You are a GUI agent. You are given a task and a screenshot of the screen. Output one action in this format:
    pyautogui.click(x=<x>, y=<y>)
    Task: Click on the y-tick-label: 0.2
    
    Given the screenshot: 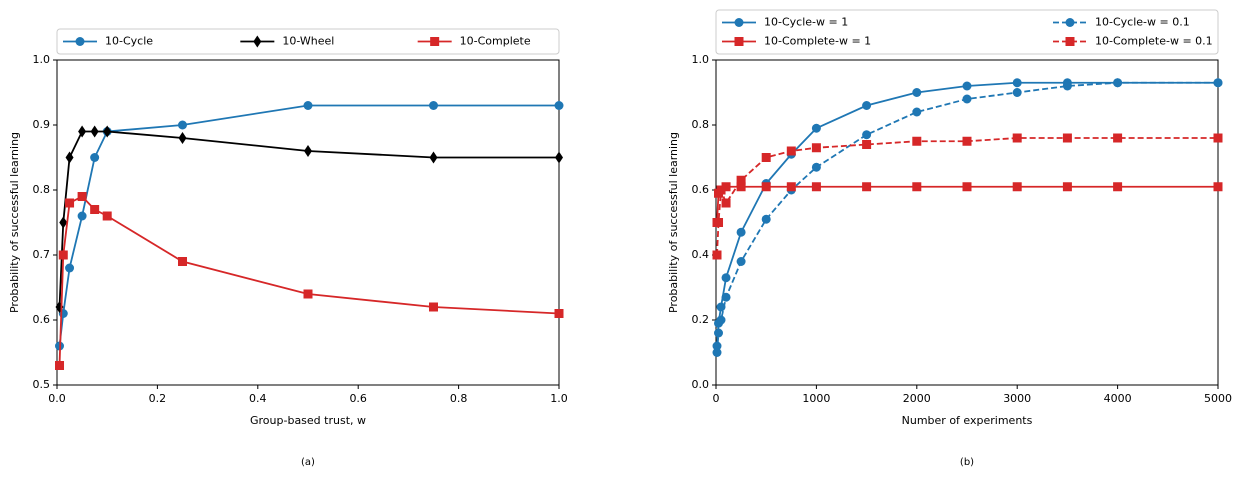 What is the action you would take?
    pyautogui.click(x=701, y=319)
    